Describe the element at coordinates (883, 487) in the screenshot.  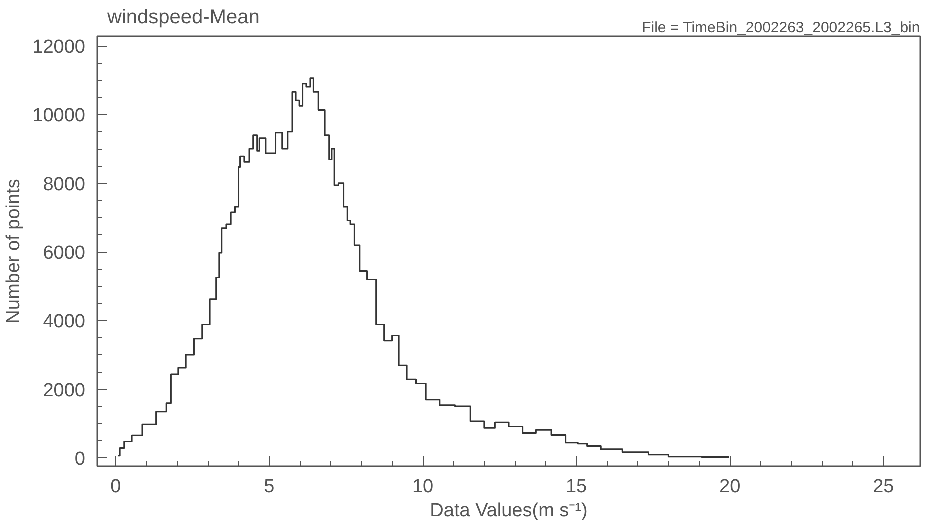
I see `x-tick-label: 25` at that location.